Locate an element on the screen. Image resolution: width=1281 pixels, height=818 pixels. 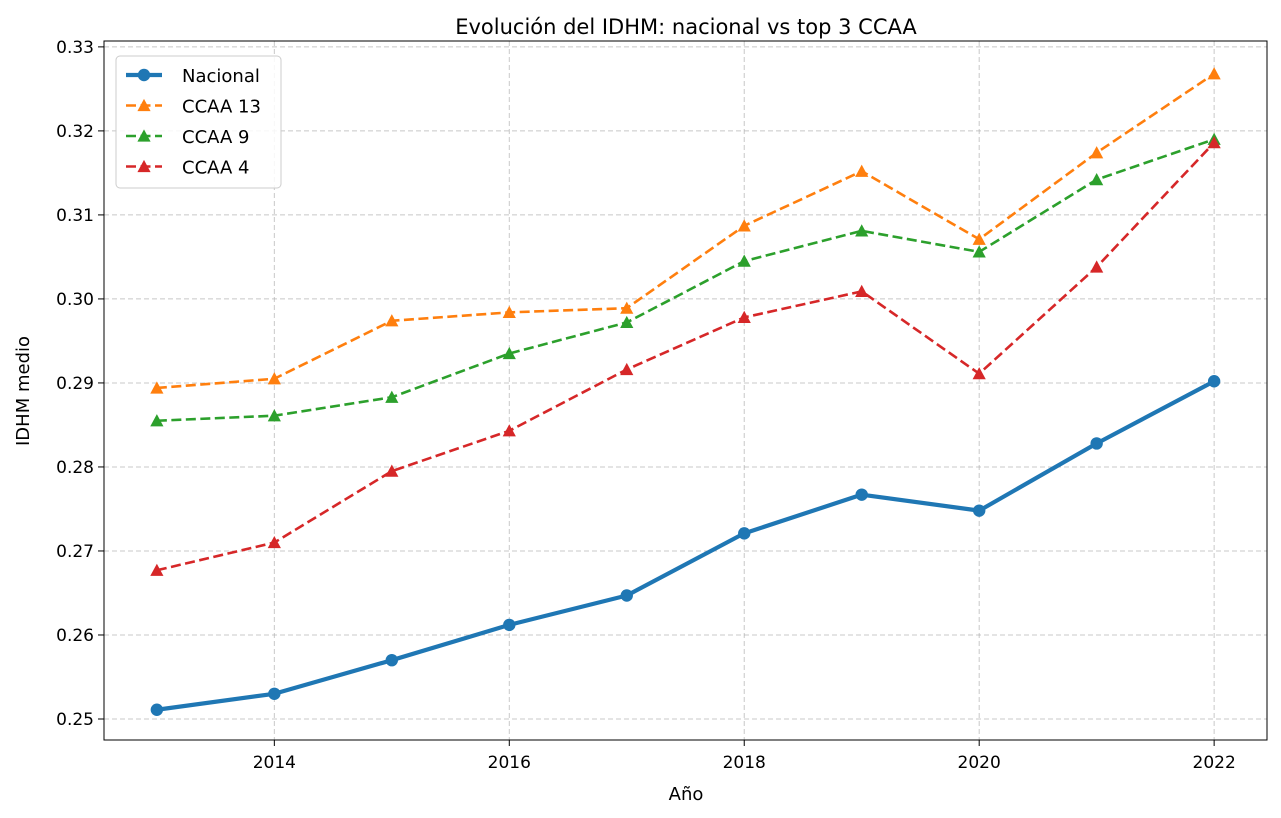
legend-box is located at coordinates (198, 122).